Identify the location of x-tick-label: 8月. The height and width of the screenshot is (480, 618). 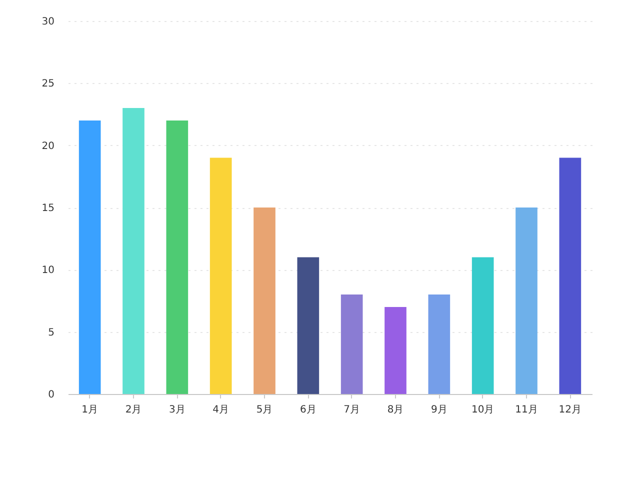
(395, 410).